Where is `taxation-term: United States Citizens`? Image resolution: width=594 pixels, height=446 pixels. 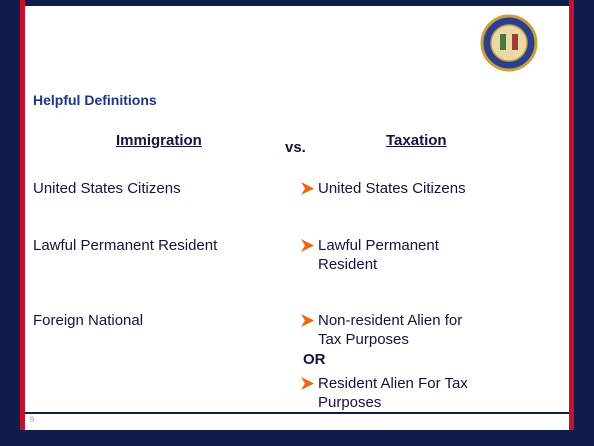 taxation-term: United States Citizens is located at coordinates (392, 188).